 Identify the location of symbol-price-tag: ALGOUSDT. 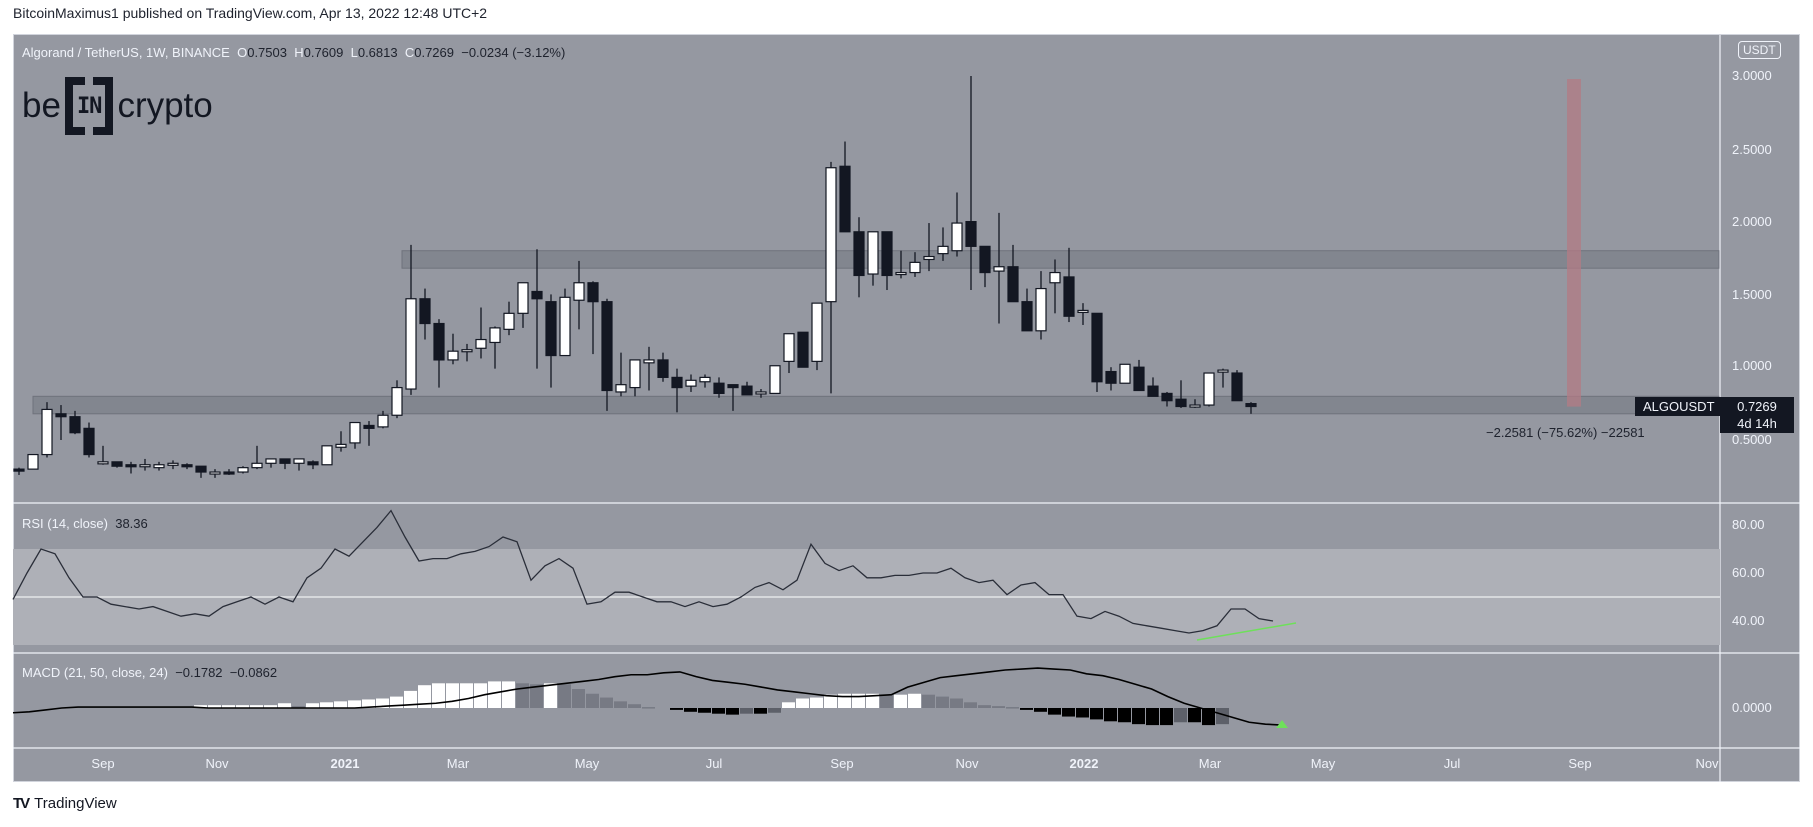
(1679, 406).